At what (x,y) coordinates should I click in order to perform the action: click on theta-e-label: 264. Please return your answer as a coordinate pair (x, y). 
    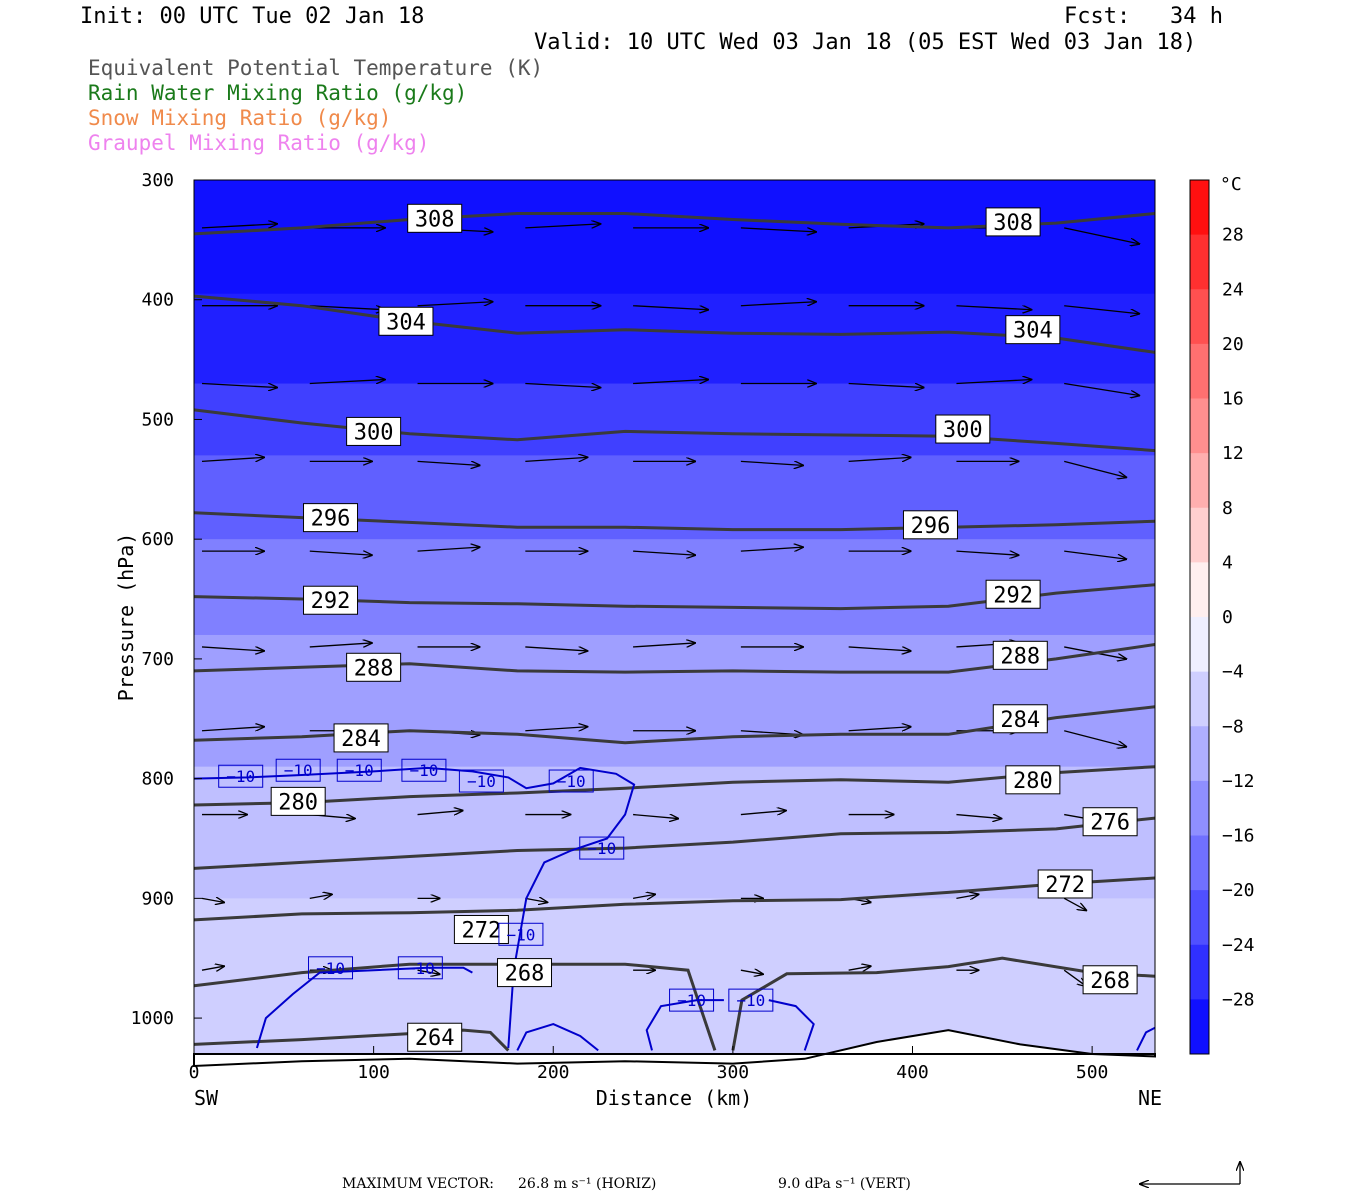
    Looking at the image, I should click on (435, 1038).